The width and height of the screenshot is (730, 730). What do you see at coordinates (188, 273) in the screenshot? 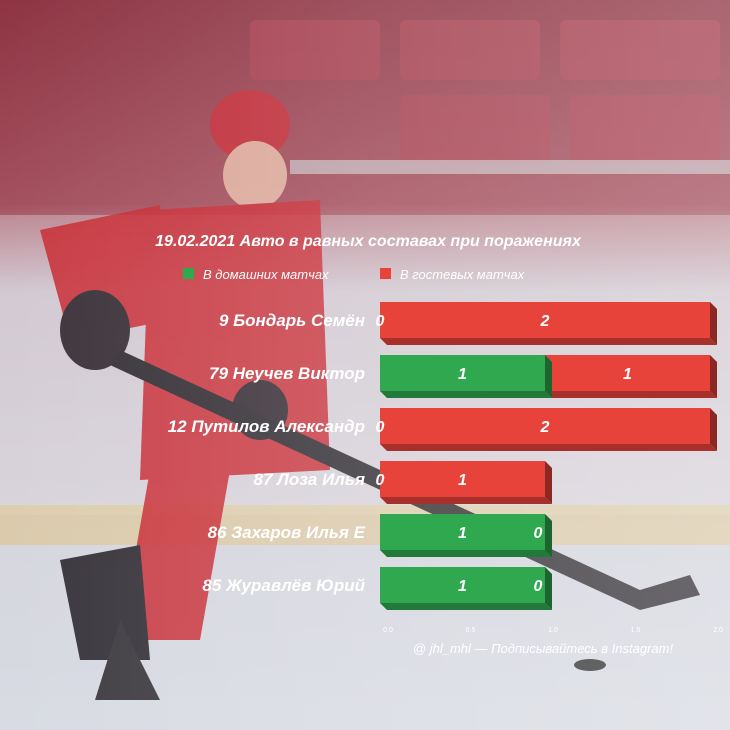
I see `legend-home-swatch` at bounding box center [188, 273].